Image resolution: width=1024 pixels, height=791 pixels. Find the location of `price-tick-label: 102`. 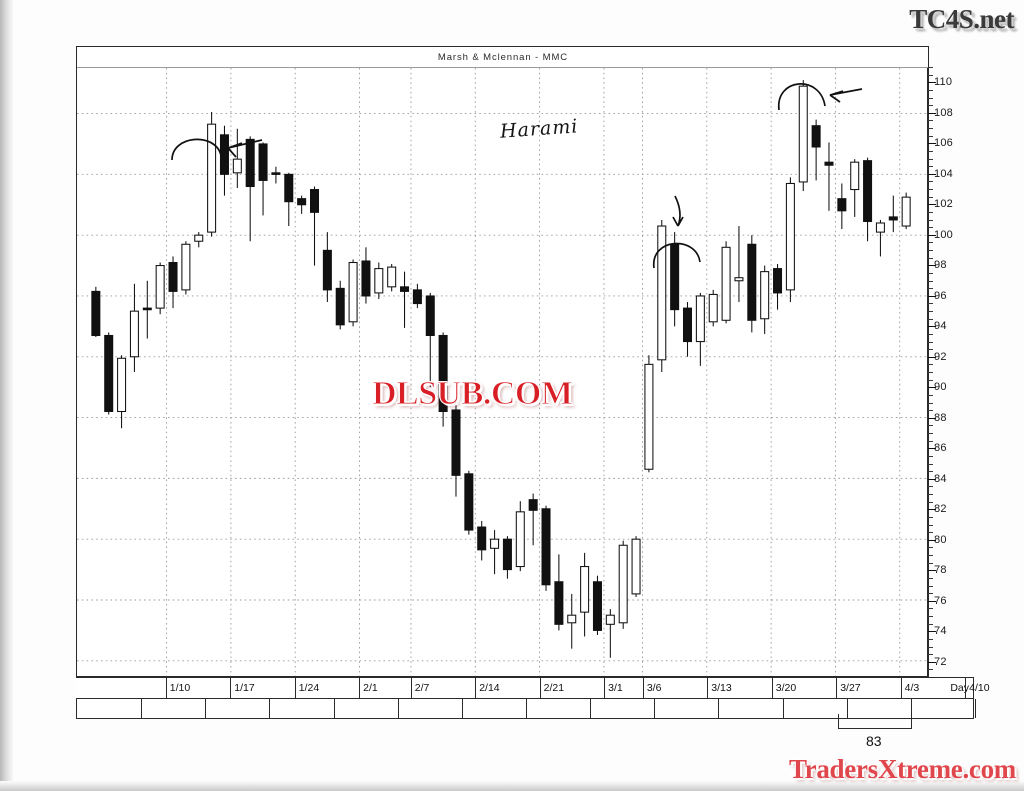

price-tick-label: 102 is located at coordinates (943, 204).